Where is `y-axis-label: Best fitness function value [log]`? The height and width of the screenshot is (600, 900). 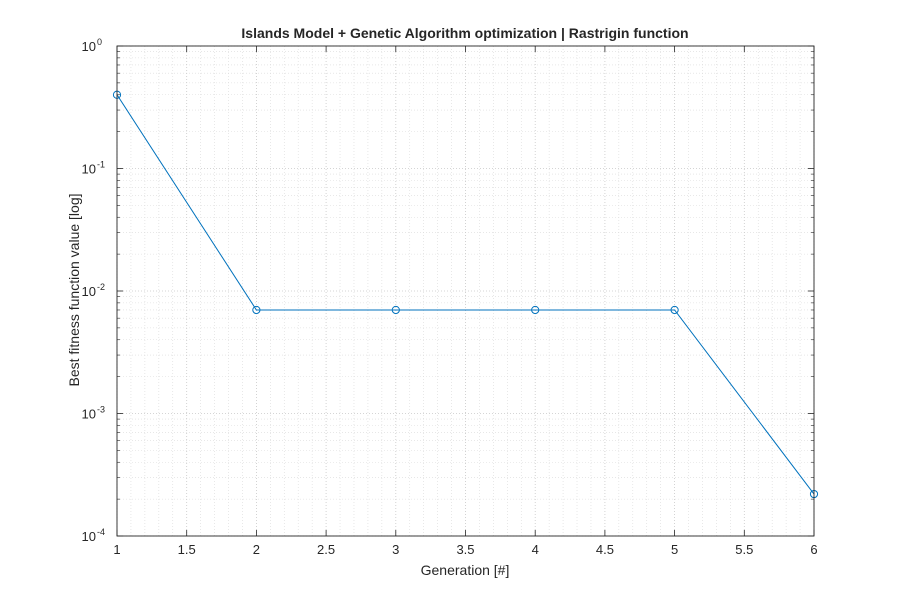 y-axis-label: Best fitness function value [log] is located at coordinates (74, 290).